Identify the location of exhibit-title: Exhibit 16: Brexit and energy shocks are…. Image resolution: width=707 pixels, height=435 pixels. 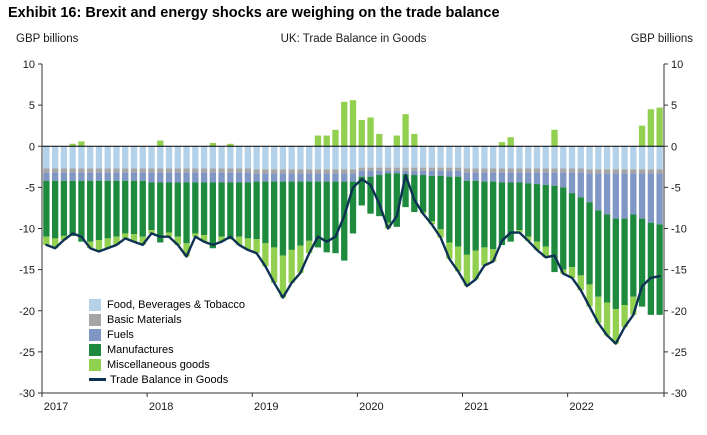
(254, 13).